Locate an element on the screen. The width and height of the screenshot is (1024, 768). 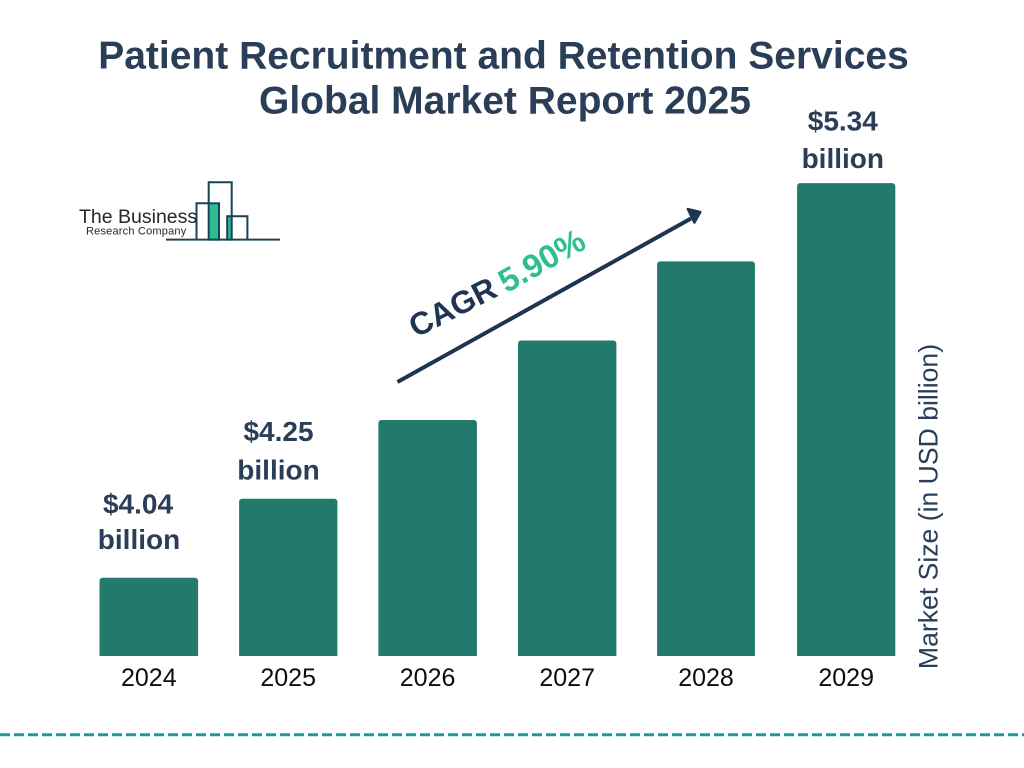
svg-text: Market Size (in USD billion) is located at coordinates (928, 506).